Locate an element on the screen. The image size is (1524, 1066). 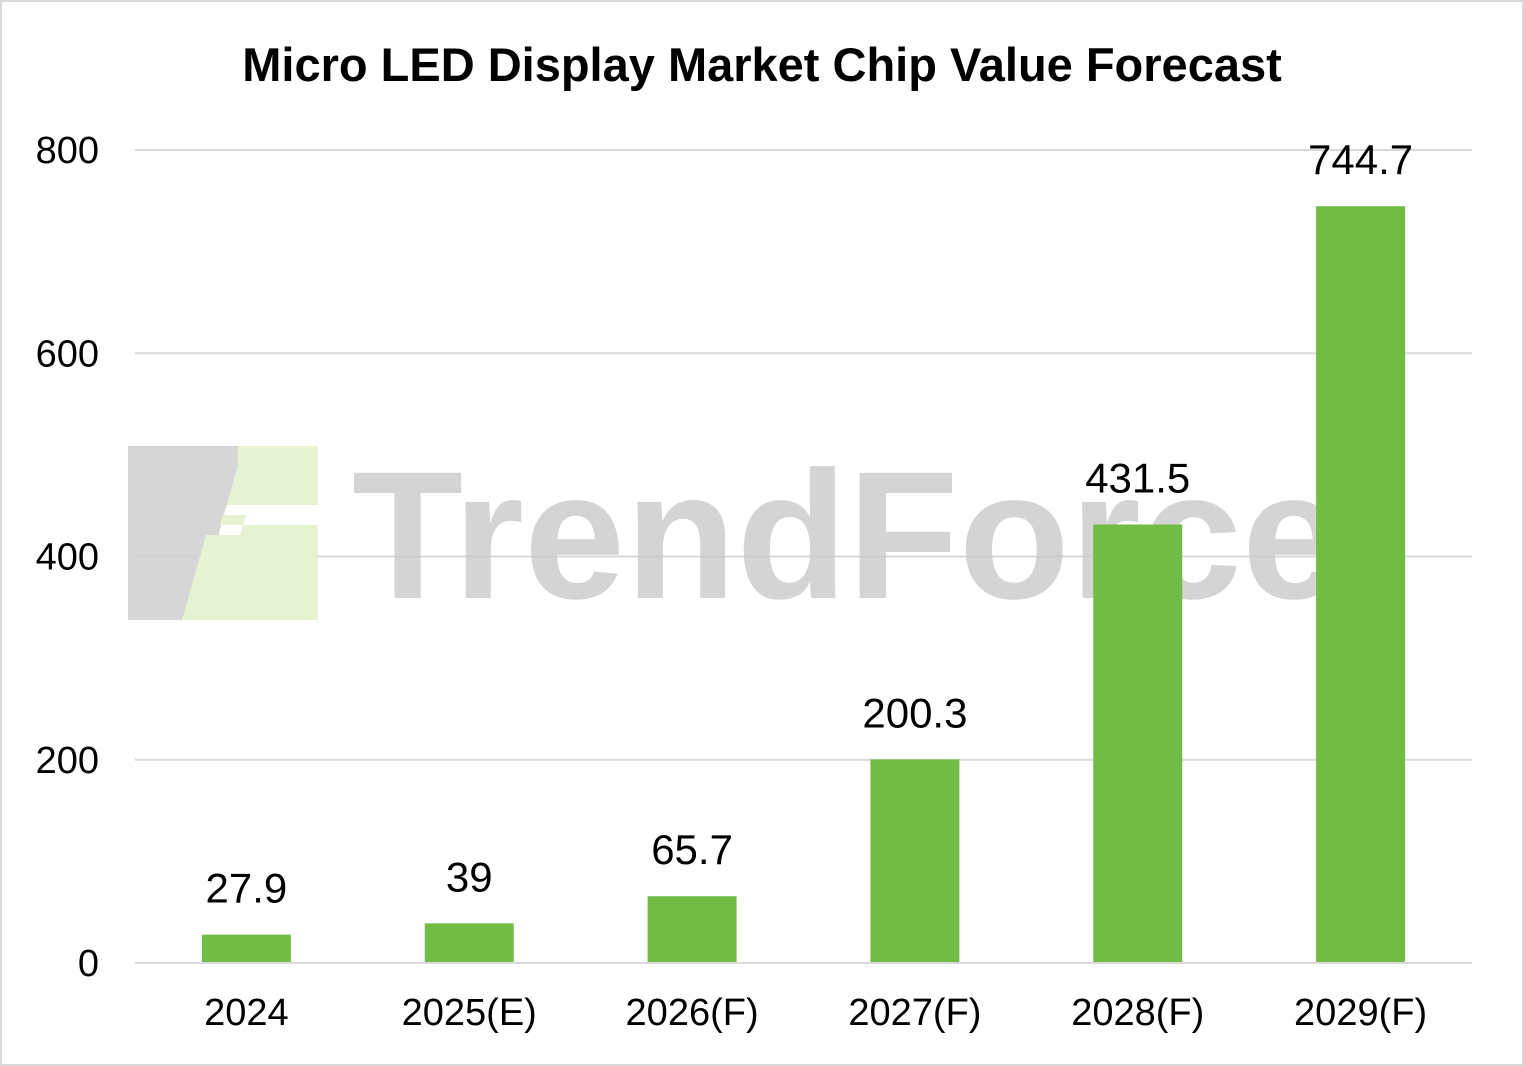
data-label: 39 is located at coordinates (469, 876).